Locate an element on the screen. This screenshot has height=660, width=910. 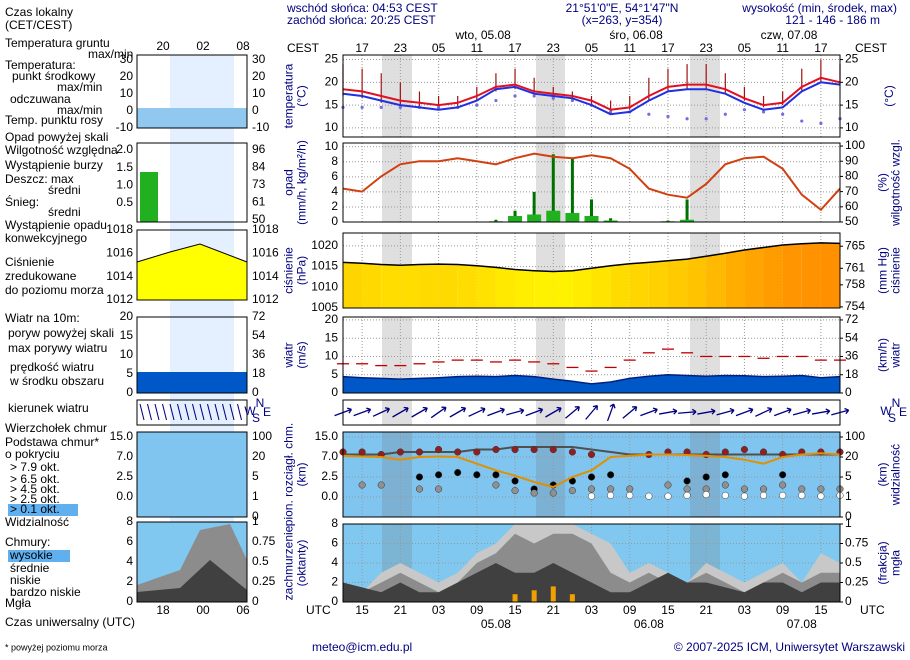
legend-text: max porywy wiatru is located at coordinates (57, 348).